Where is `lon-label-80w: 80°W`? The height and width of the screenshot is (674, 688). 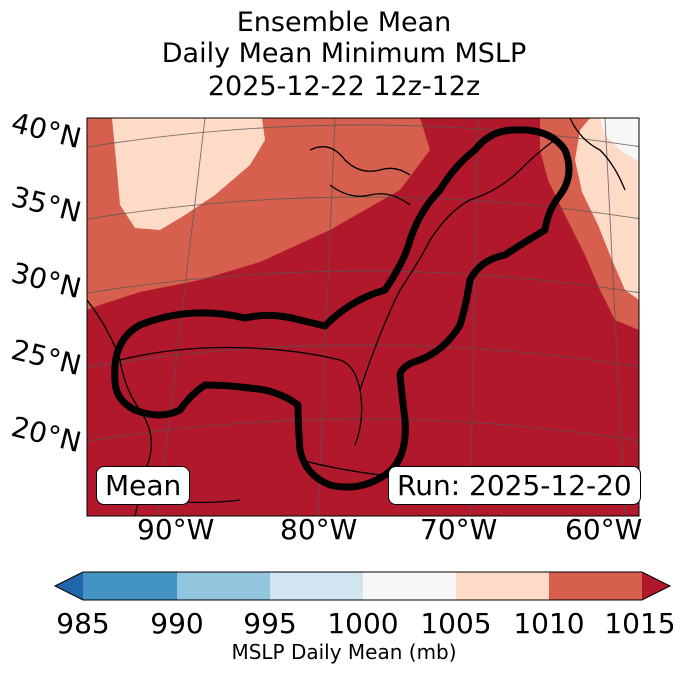
lon-label-80w: 80°W is located at coordinates (319, 529).